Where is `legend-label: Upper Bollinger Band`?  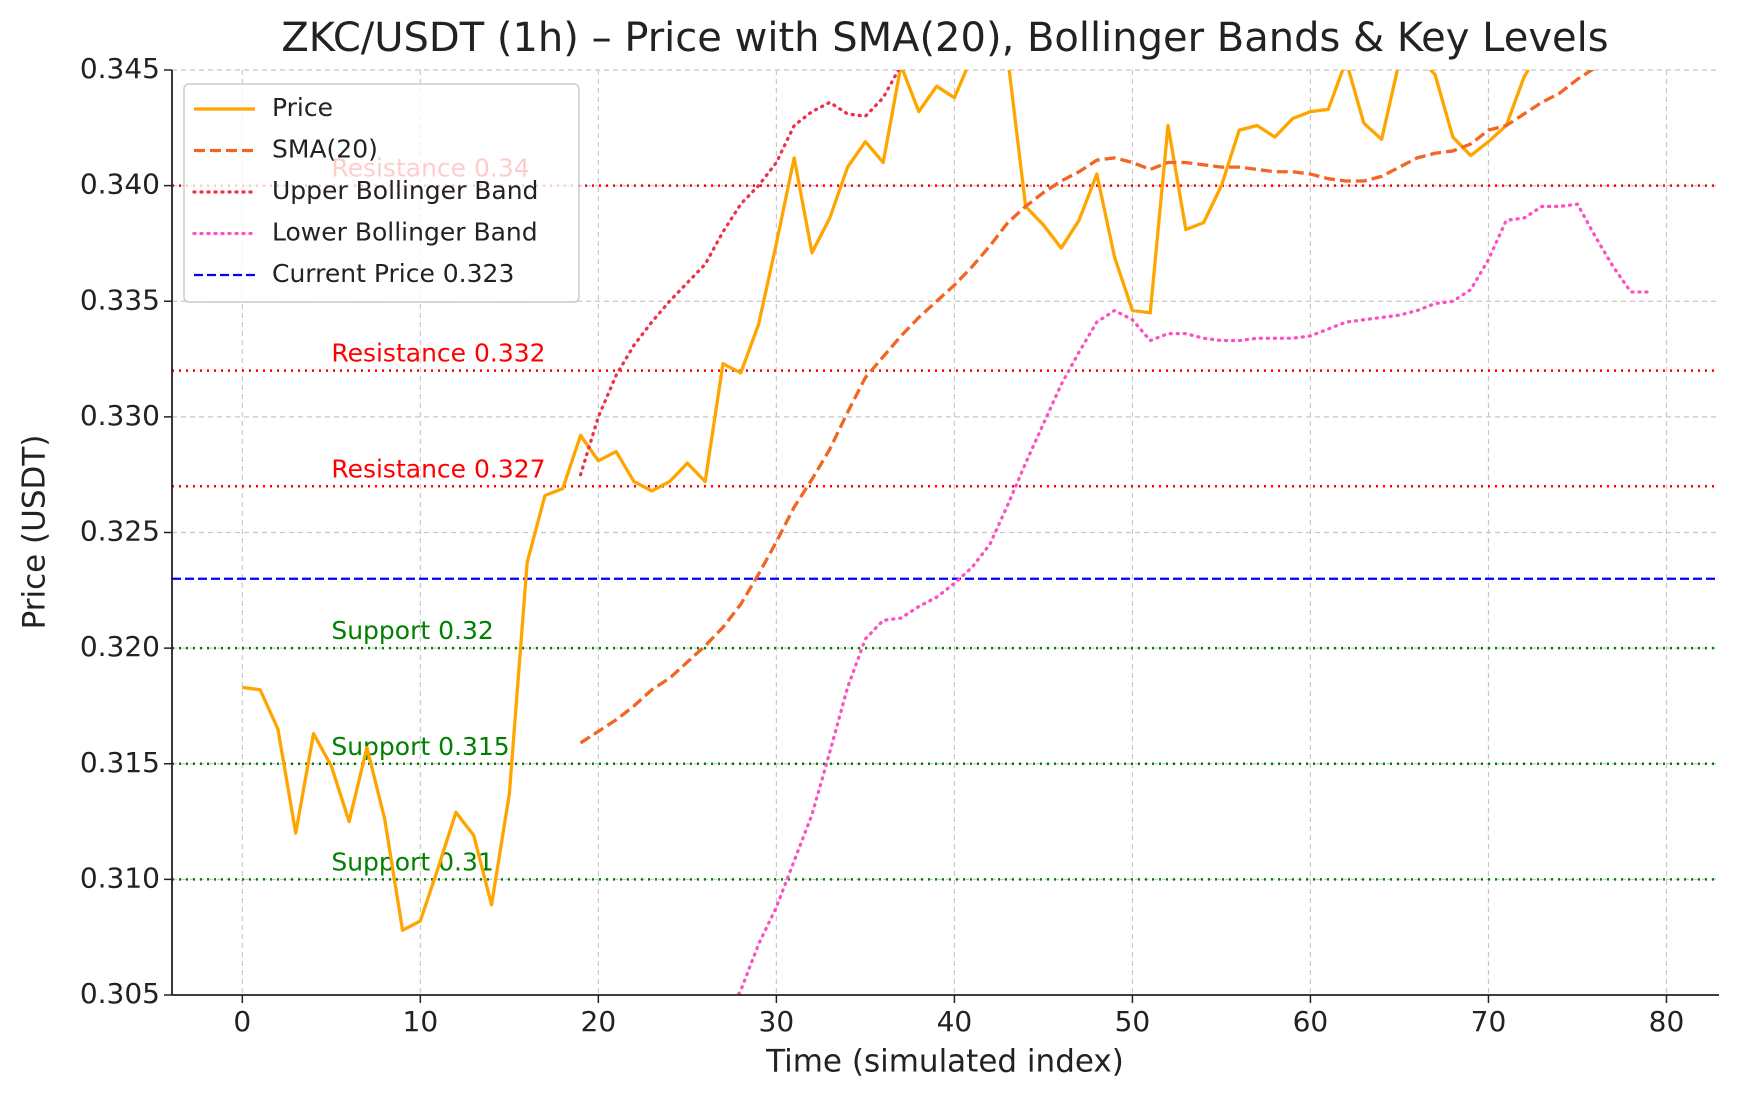 legend-label: Upper Bollinger Band is located at coordinates (405, 190).